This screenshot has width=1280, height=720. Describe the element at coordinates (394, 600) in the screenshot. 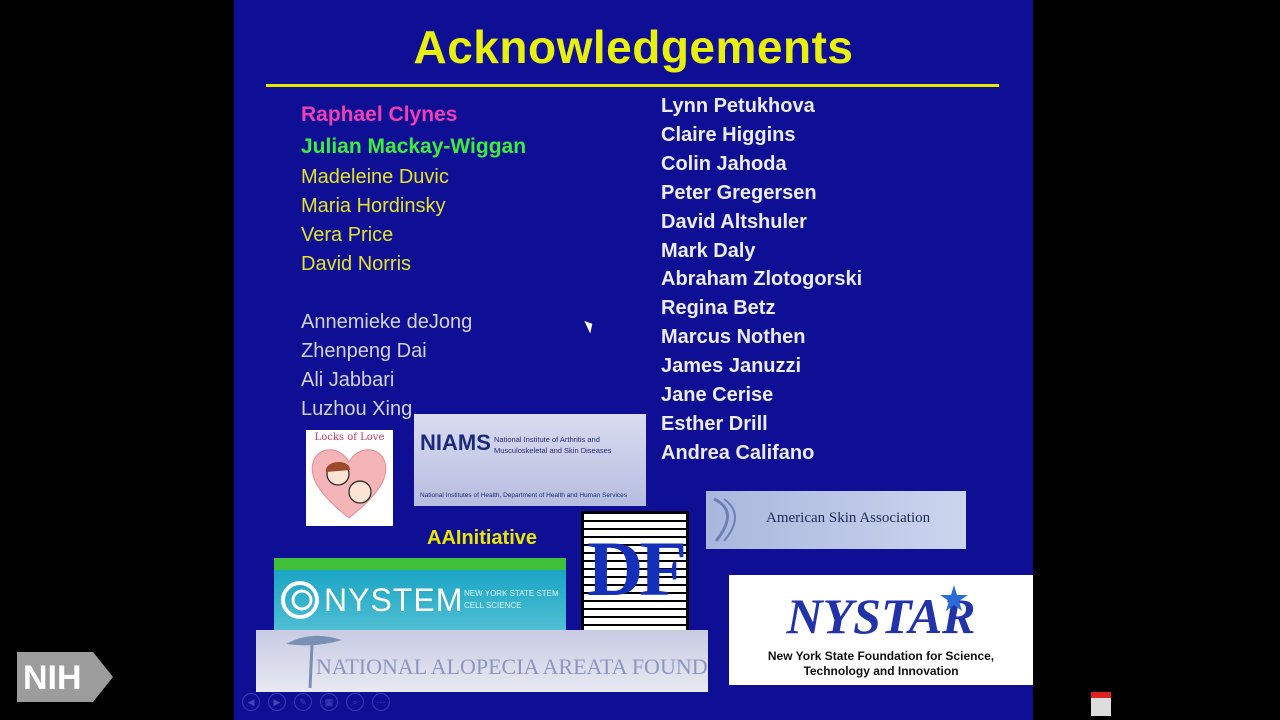

I see `nystem-text: NYSTEM` at that location.